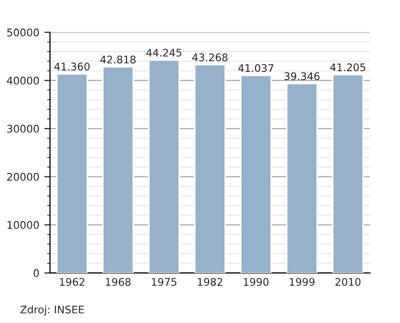 The height and width of the screenshot is (323, 400). Describe the element at coordinates (23, 128) in the screenshot. I see `y-tick-label: 30000` at that location.